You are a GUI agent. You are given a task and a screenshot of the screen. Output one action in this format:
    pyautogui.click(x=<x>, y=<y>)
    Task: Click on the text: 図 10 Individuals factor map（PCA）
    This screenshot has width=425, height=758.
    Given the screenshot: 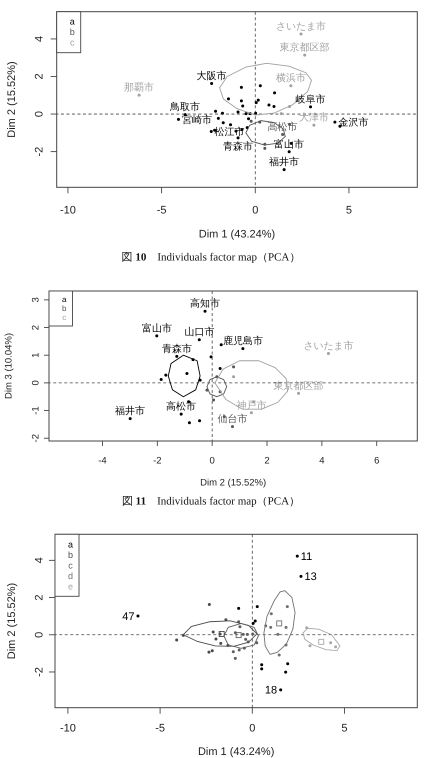 What is the action you would take?
    pyautogui.click(x=211, y=258)
    